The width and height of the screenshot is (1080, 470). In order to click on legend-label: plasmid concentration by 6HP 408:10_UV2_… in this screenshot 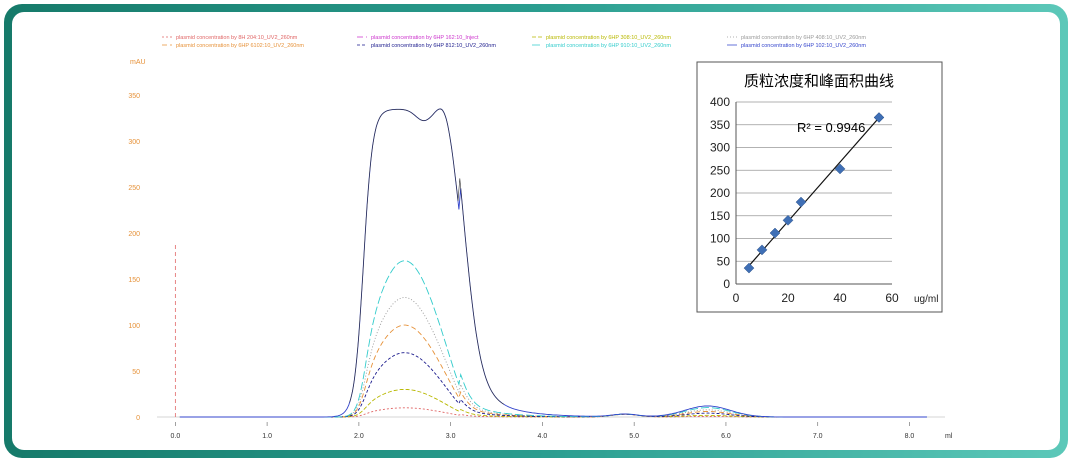, I will do `click(803, 38)`.